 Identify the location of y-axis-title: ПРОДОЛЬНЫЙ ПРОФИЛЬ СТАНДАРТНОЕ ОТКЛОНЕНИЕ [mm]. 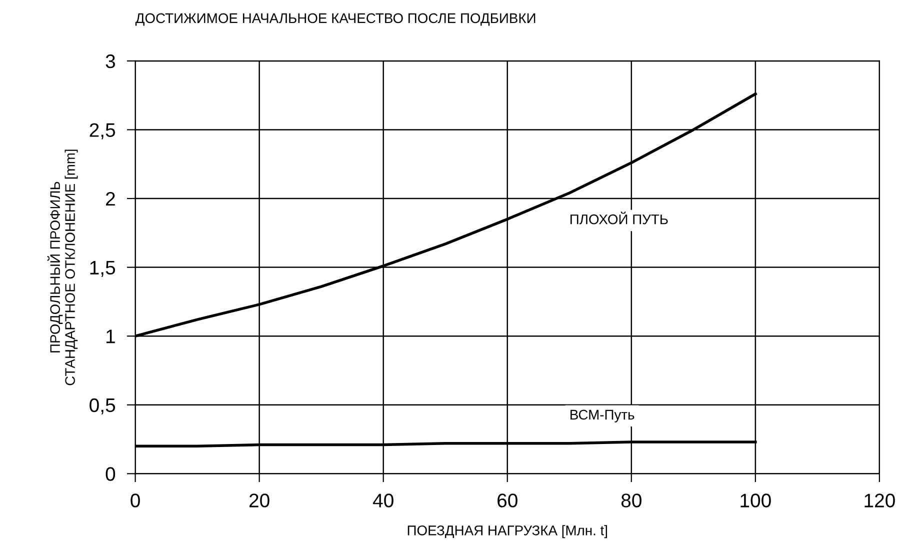
(62, 268).